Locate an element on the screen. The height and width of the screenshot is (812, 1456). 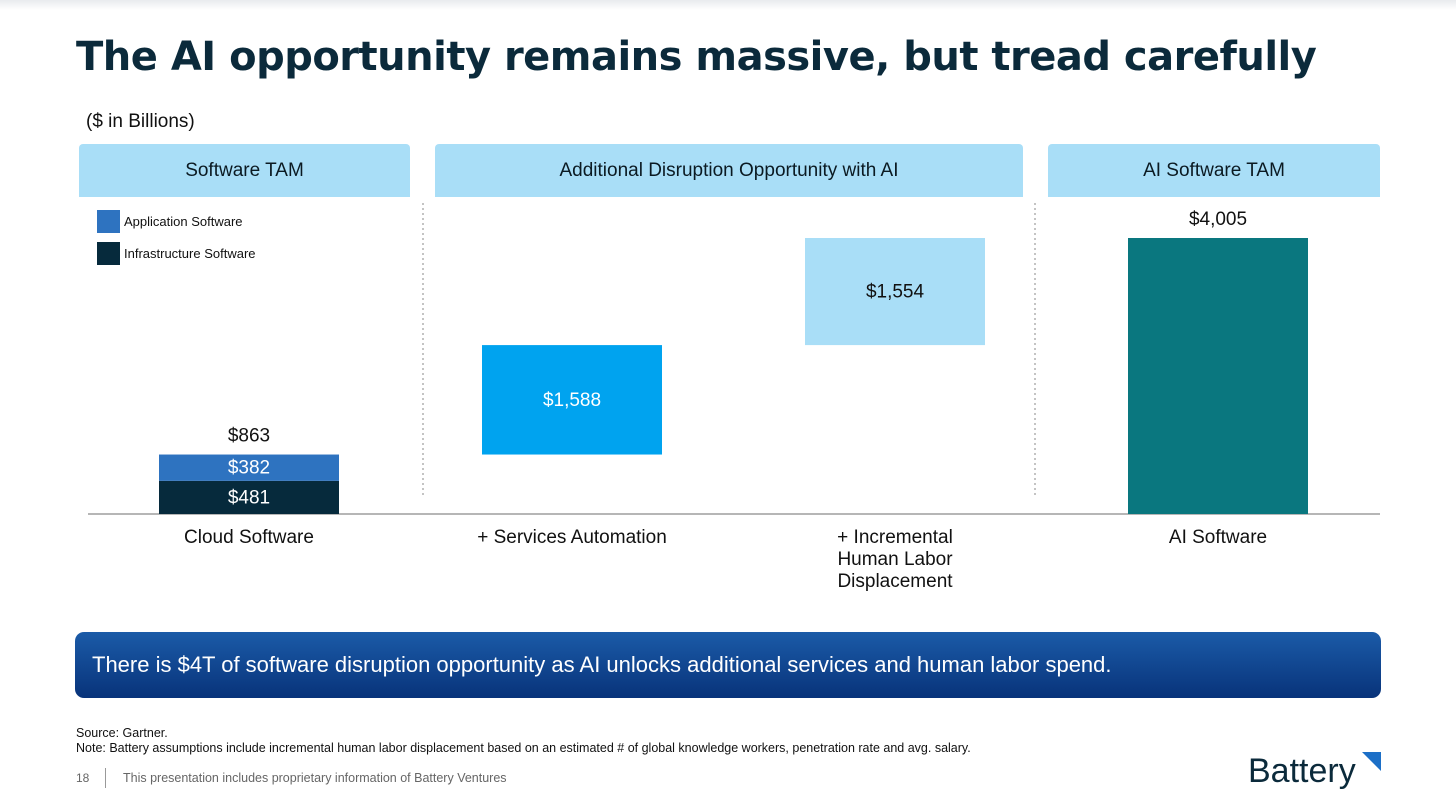
legend-item-infrastructure: Infrastructure Software is located at coordinates (176, 253).